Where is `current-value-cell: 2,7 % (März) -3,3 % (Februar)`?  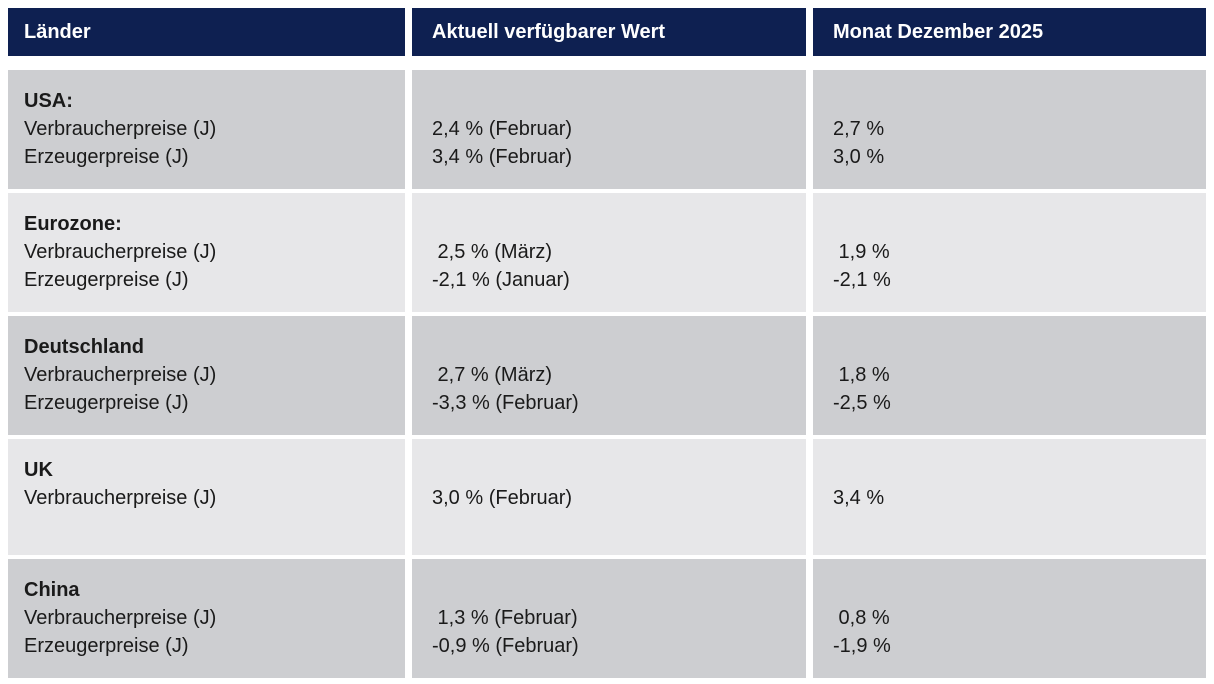 current-value-cell: 2,7 % (März) -3,3 % (Februar) is located at coordinates (609, 375).